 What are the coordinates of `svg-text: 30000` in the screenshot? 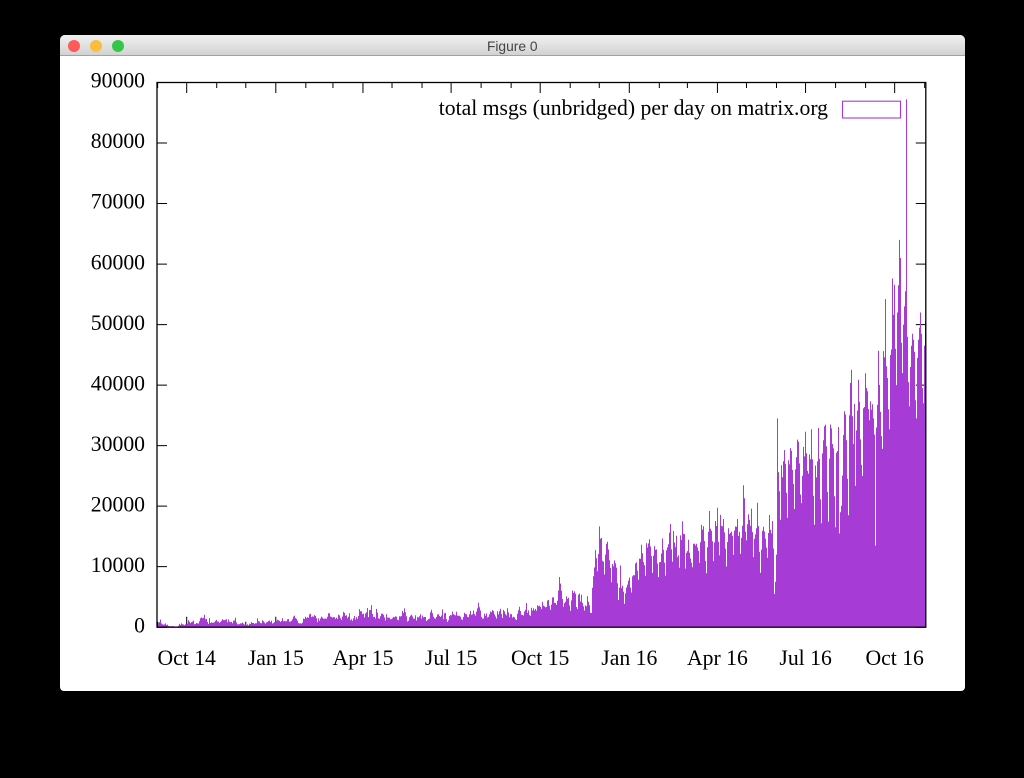 It's located at (118, 444).